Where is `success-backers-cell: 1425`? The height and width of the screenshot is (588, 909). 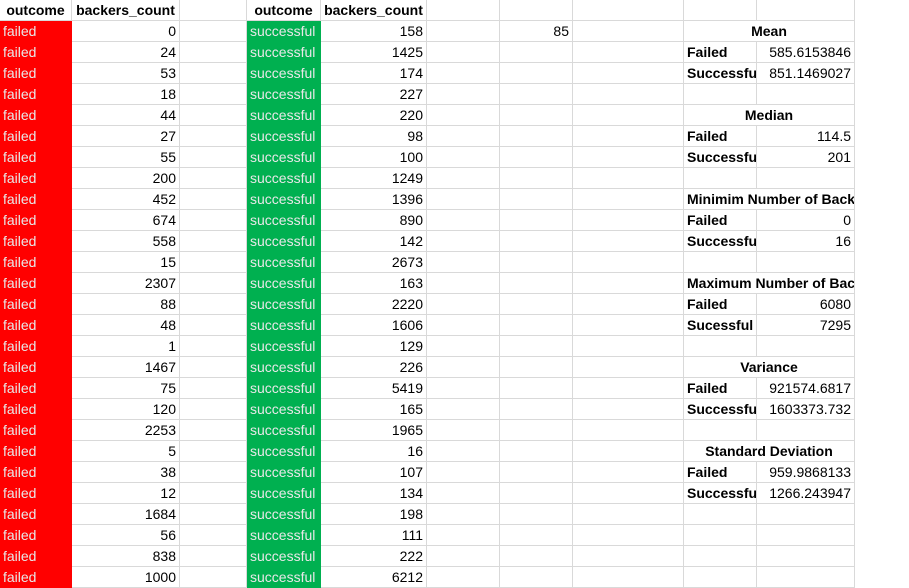
success-backers-cell: 1425 is located at coordinates (374, 52).